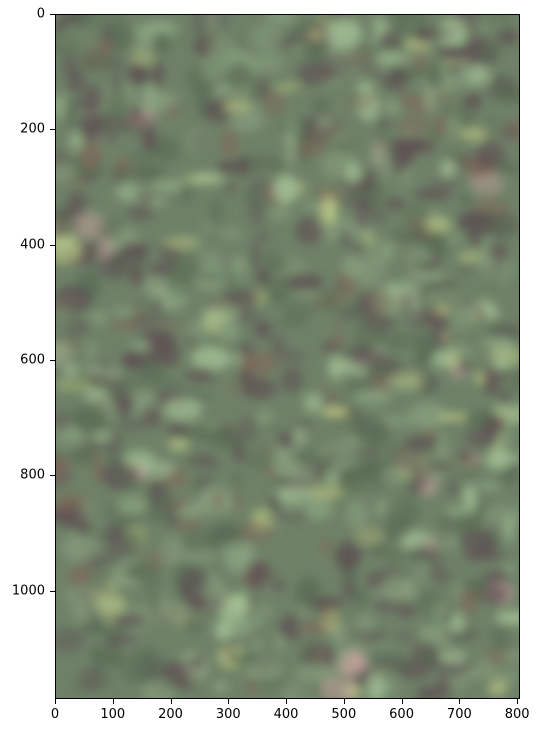 The image size is (541, 736). I want to click on x-tick-label: 700, so click(459, 714).